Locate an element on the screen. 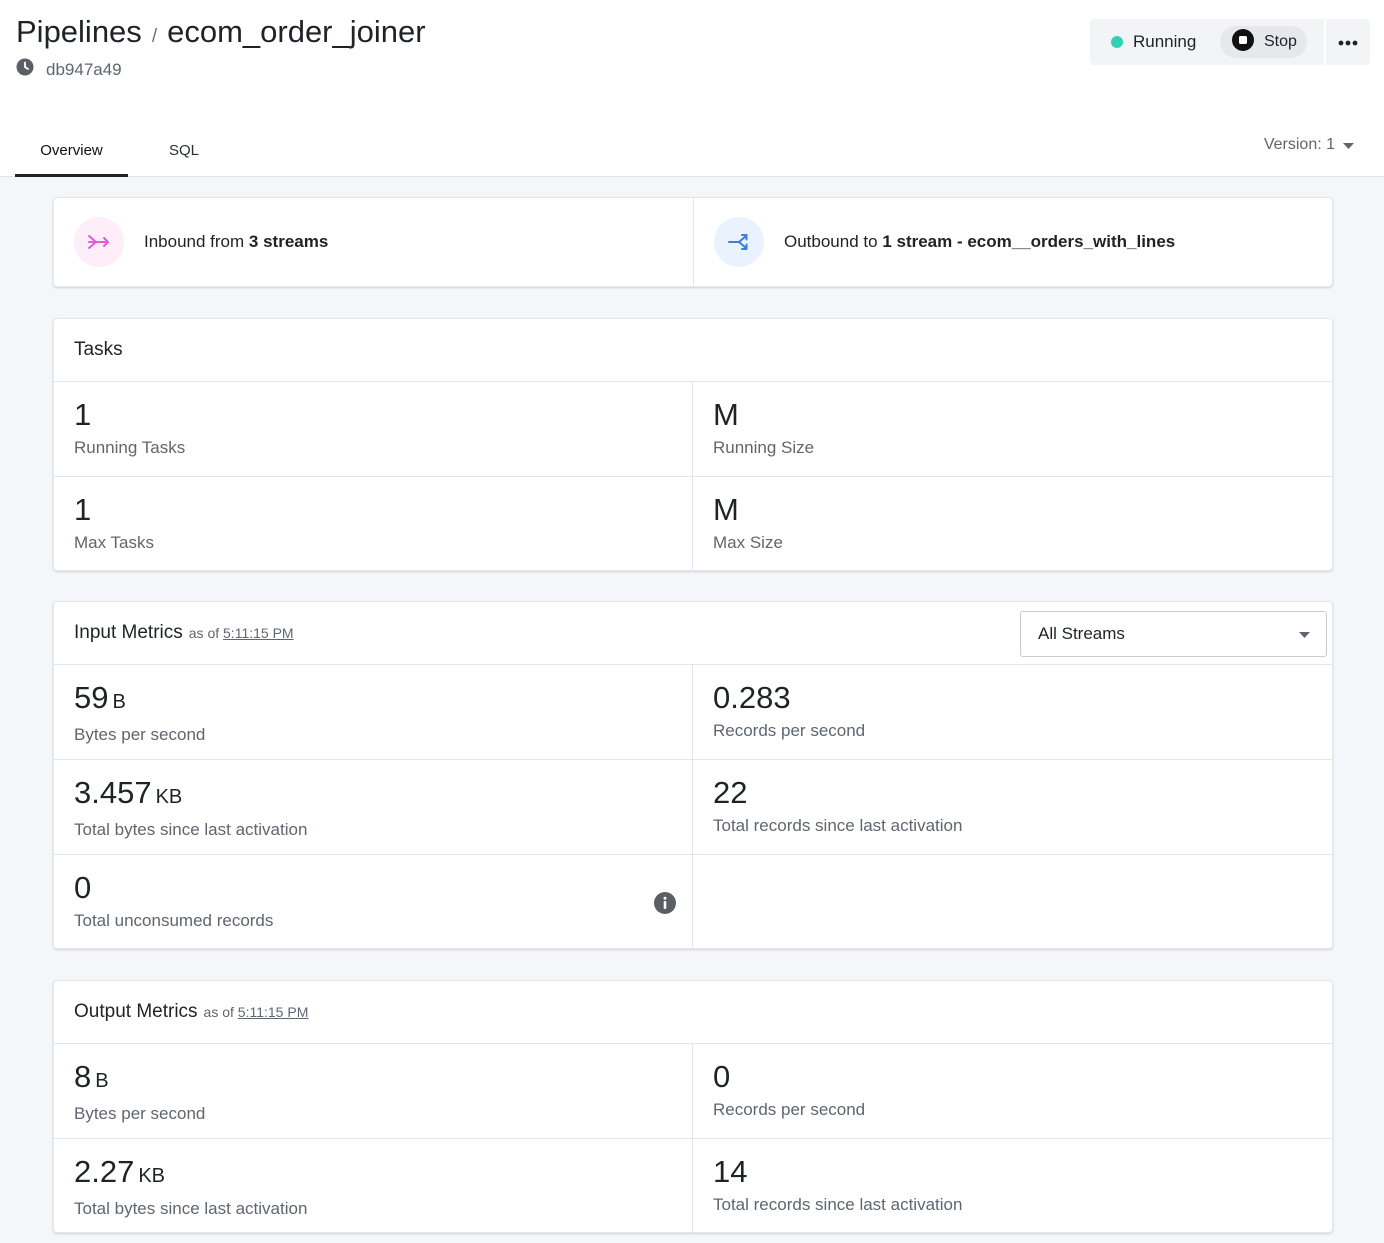 The height and width of the screenshot is (1243, 1384). metric-input-records-per-second: 0.283 Records per second is located at coordinates (1012, 712).